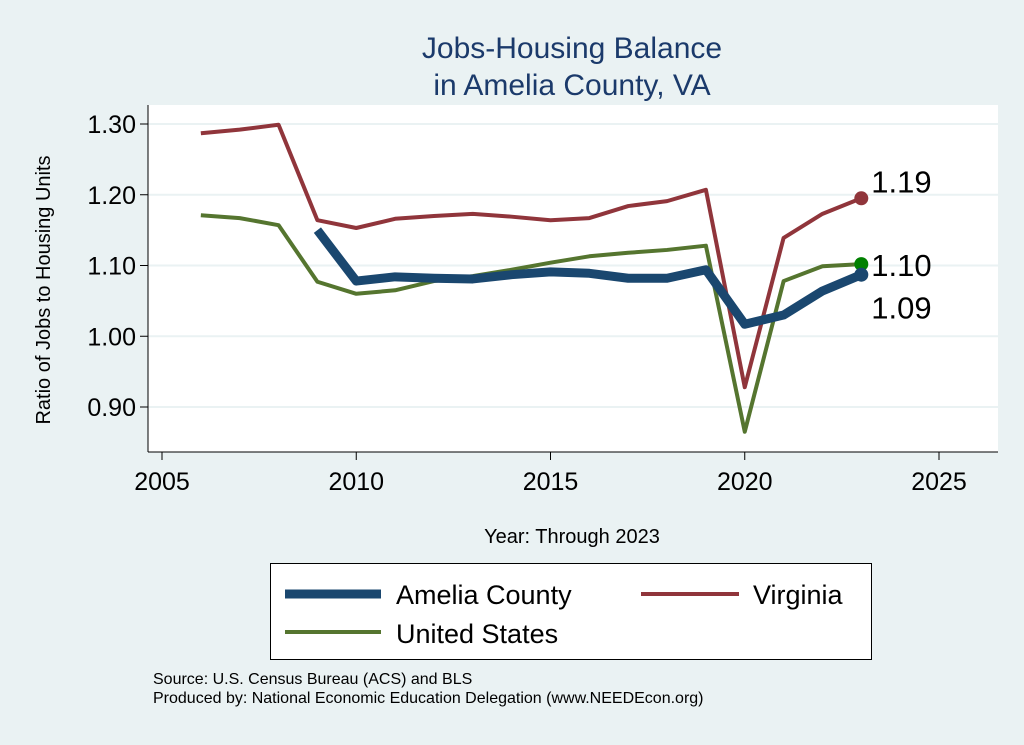 The width and height of the screenshot is (1024, 745). Describe the element at coordinates (477, 634) in the screenshot. I see `legend-label-us: United States` at that location.